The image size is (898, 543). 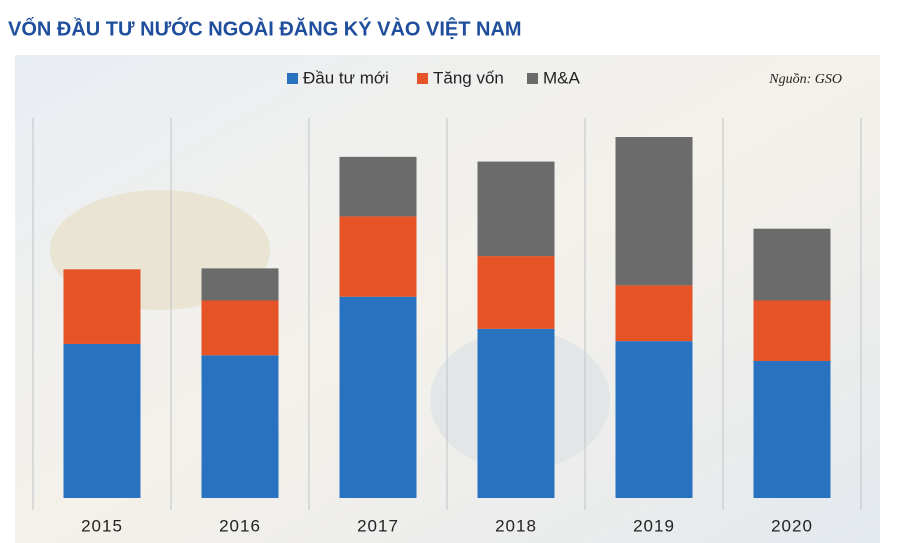 What do you see at coordinates (654, 525) in the screenshot?
I see `x-tick-label: 2019` at bounding box center [654, 525].